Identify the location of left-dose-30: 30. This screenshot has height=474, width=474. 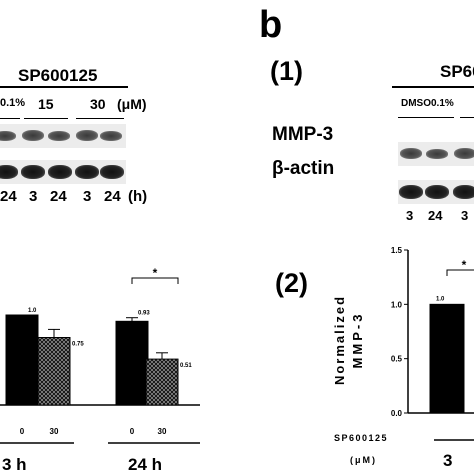
(98, 104).